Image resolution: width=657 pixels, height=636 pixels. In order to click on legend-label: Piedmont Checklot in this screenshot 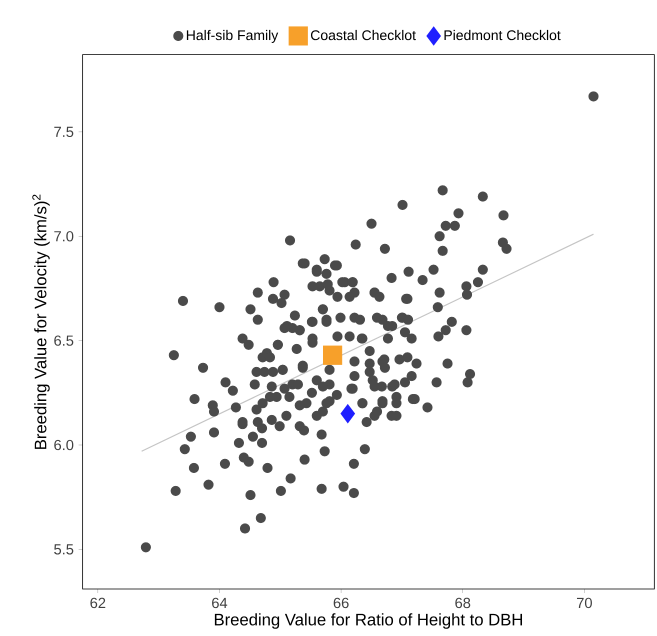, I will do `click(502, 35)`.